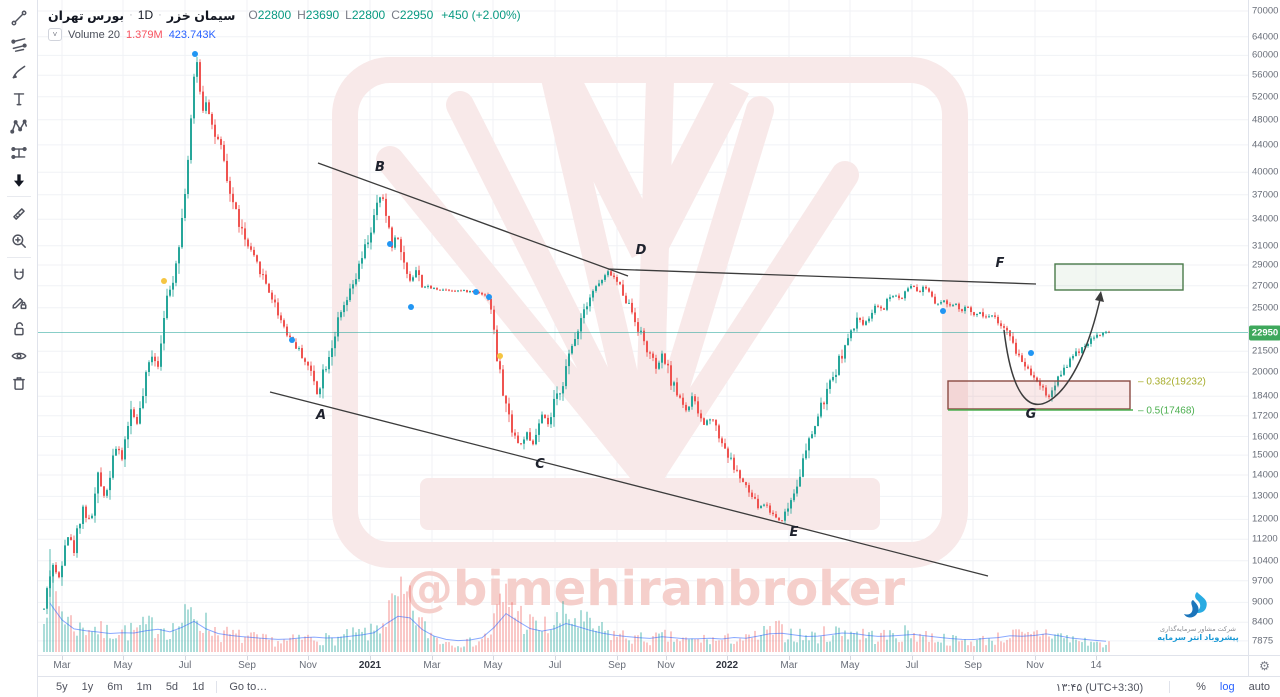 The width and height of the screenshot is (1280, 697). I want to click on brush-icon, so click(18, 71).